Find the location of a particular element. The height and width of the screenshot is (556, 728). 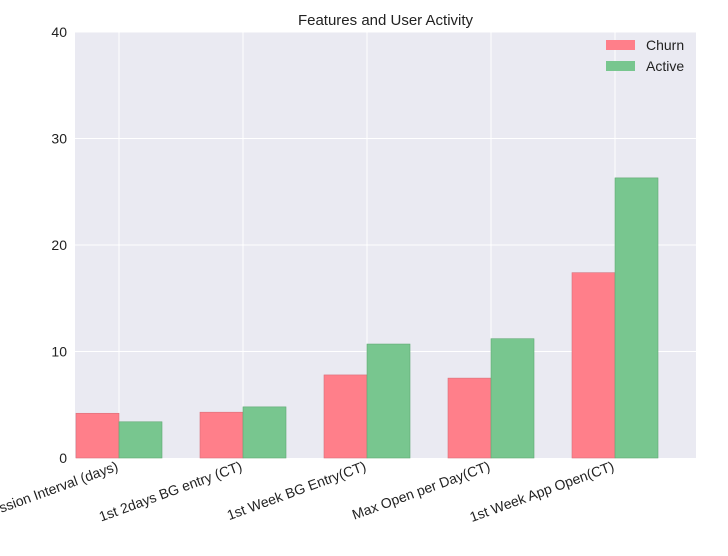

legend-swatch-active is located at coordinates (620, 66).